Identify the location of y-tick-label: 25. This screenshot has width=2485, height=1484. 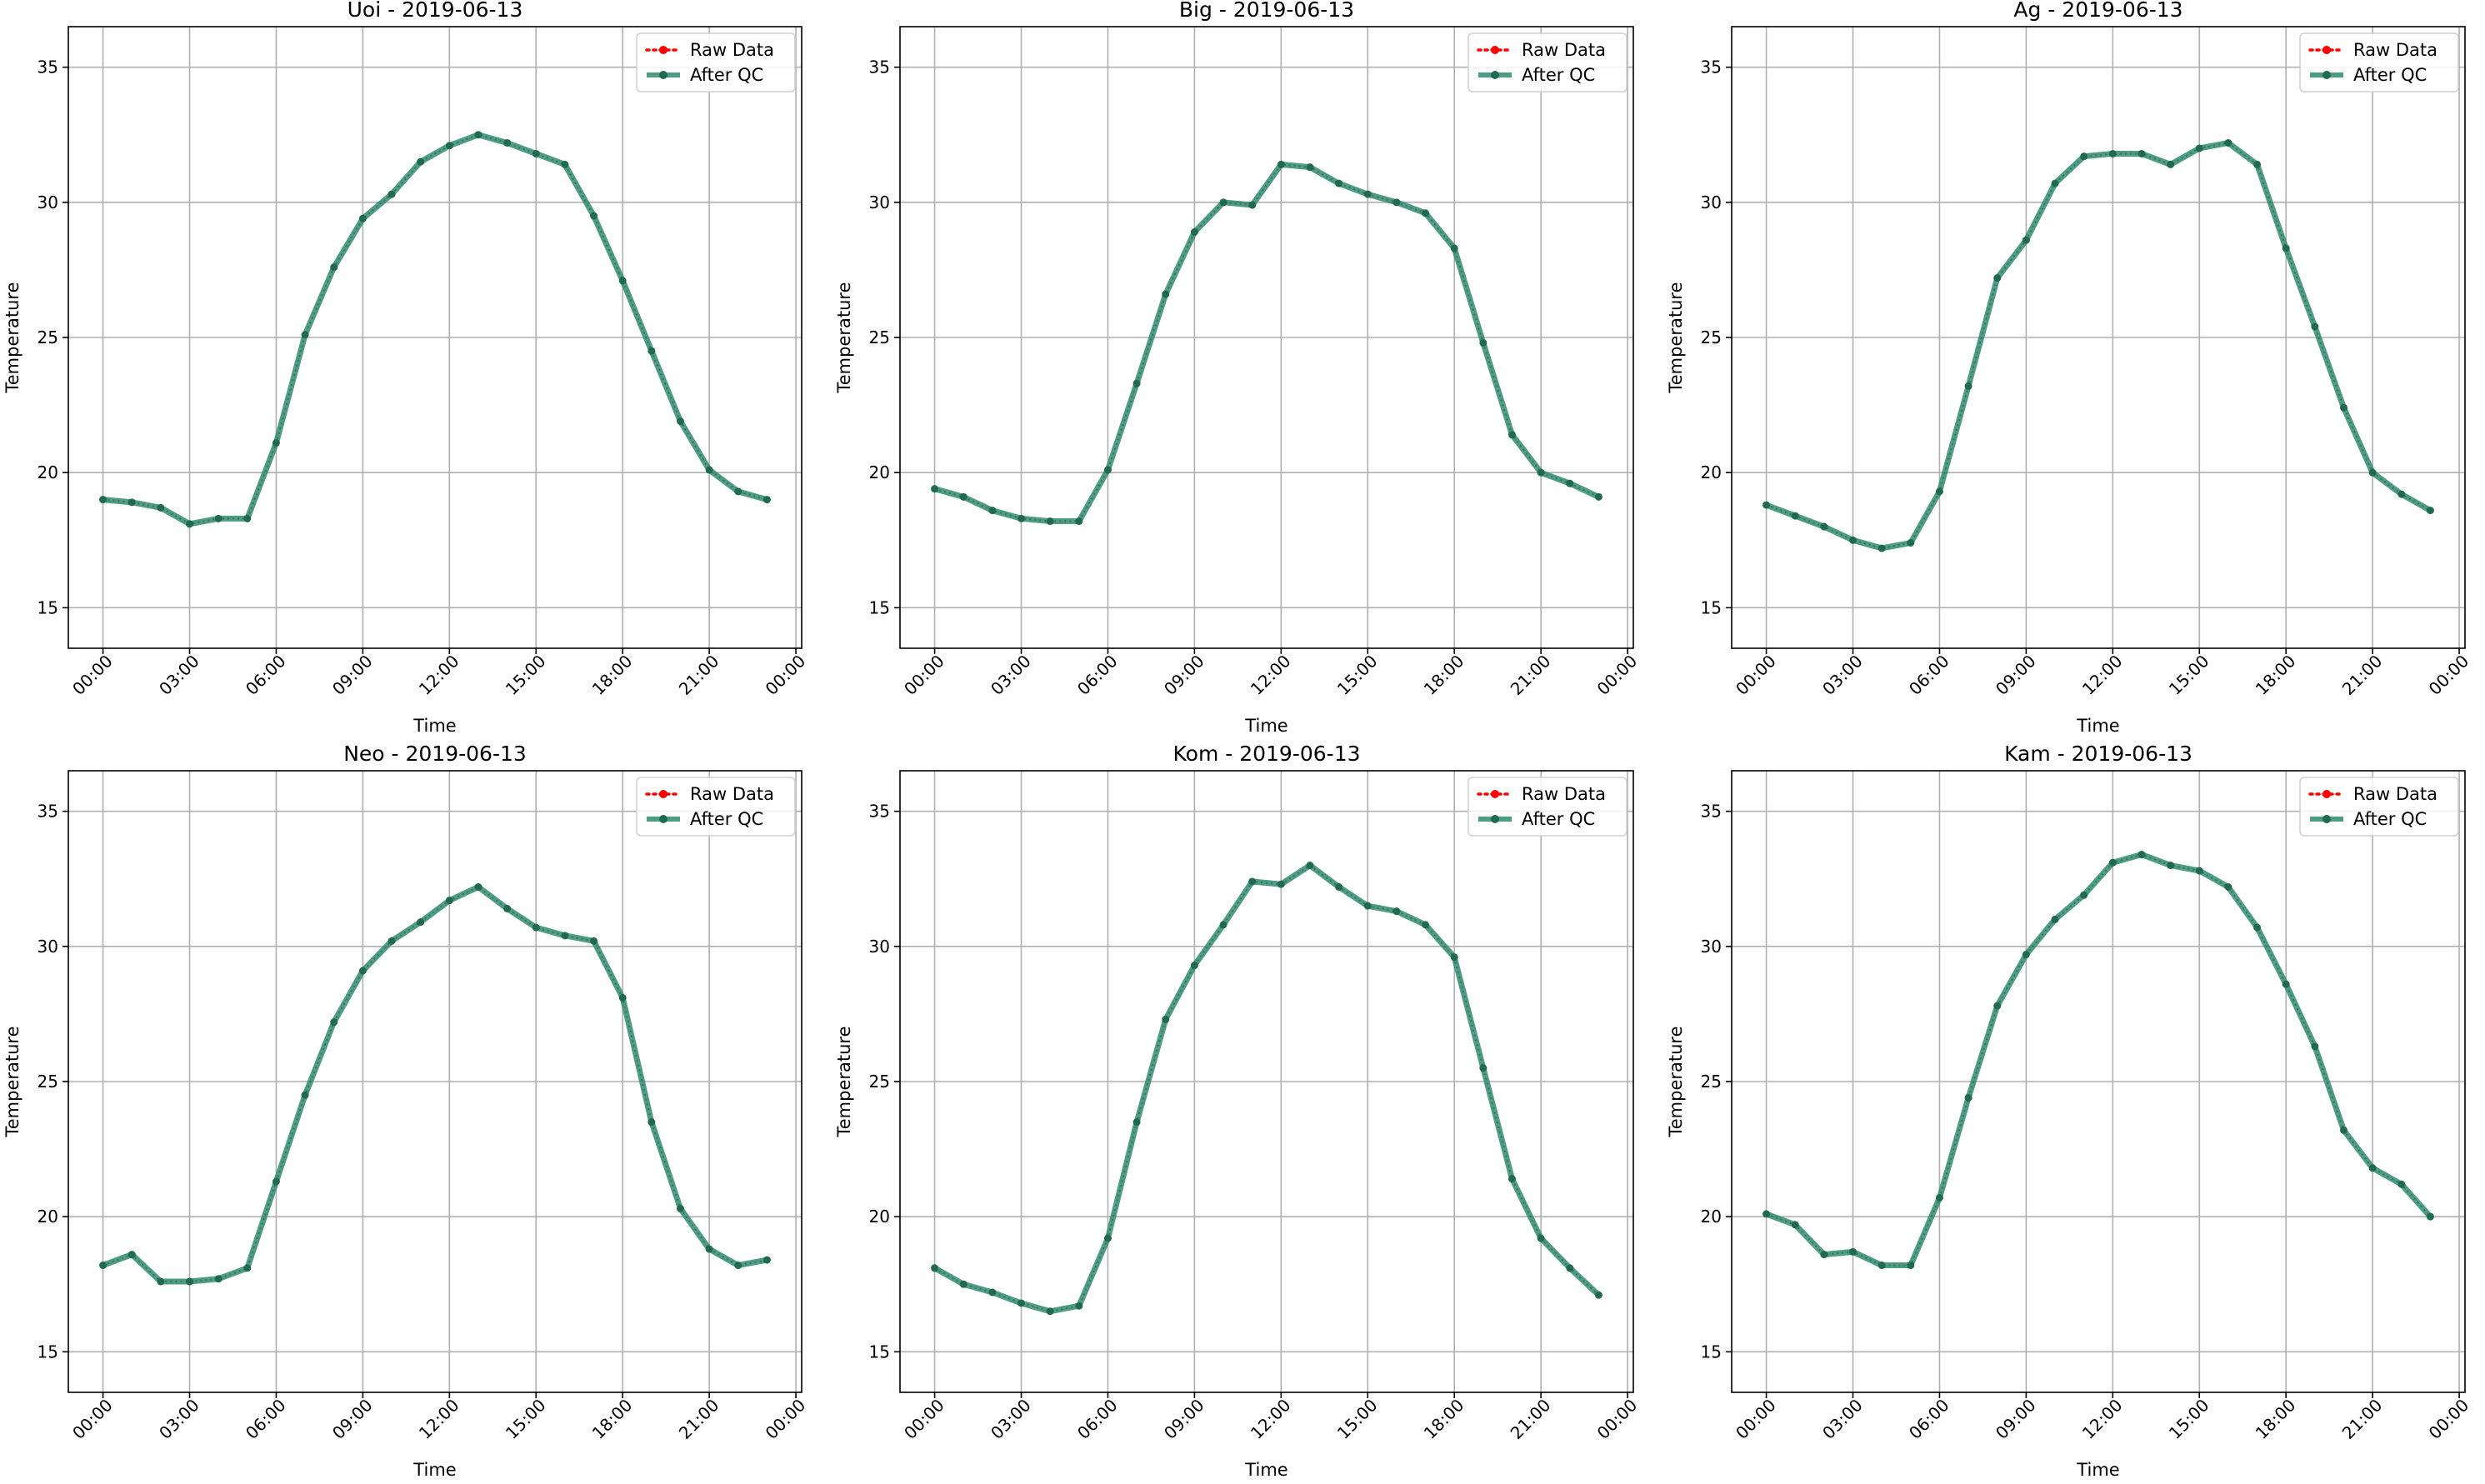
(48, 1082).